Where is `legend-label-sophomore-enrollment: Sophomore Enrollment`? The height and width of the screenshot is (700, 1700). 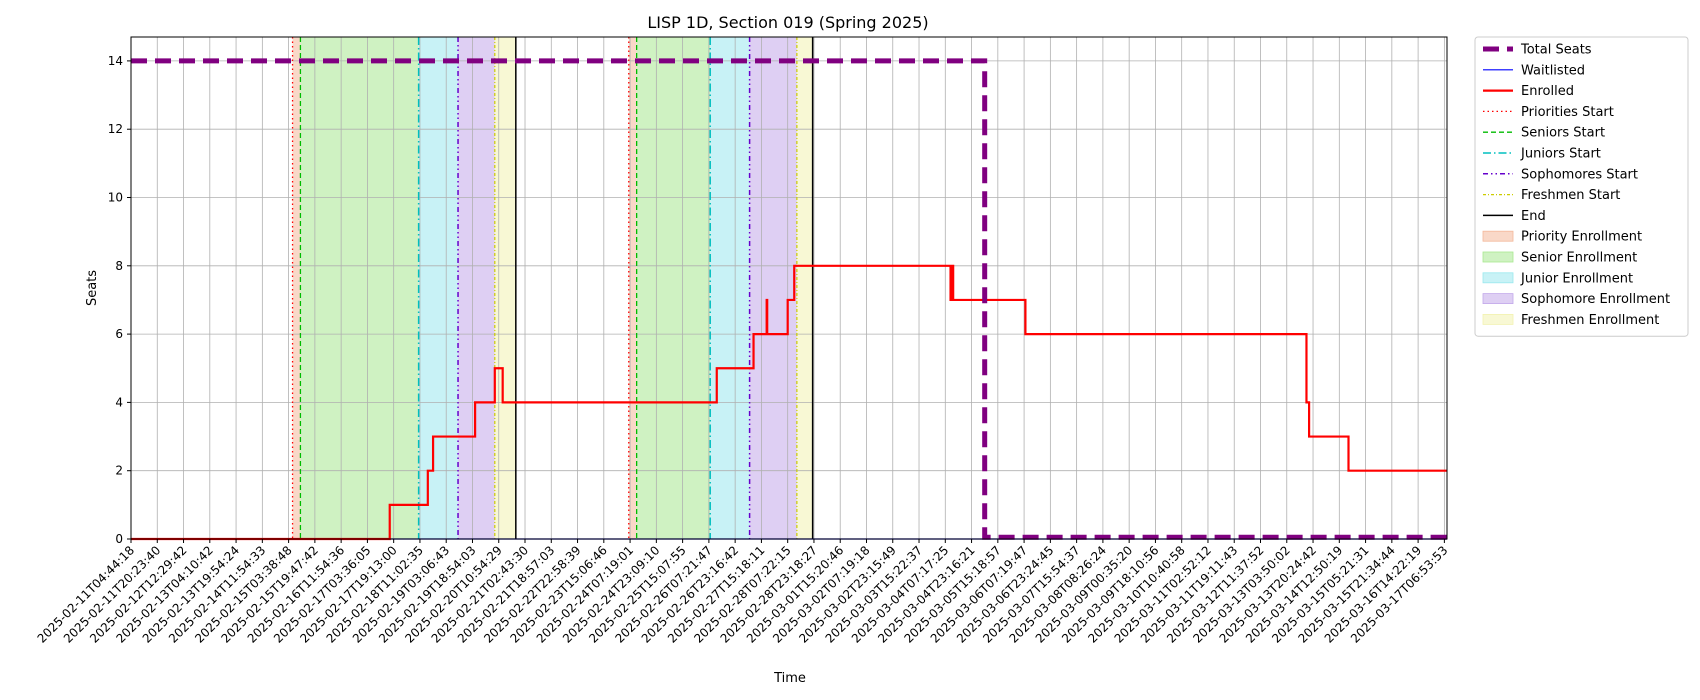 legend-label-sophomore-enrollment: Sophomore Enrollment is located at coordinates (1595, 299).